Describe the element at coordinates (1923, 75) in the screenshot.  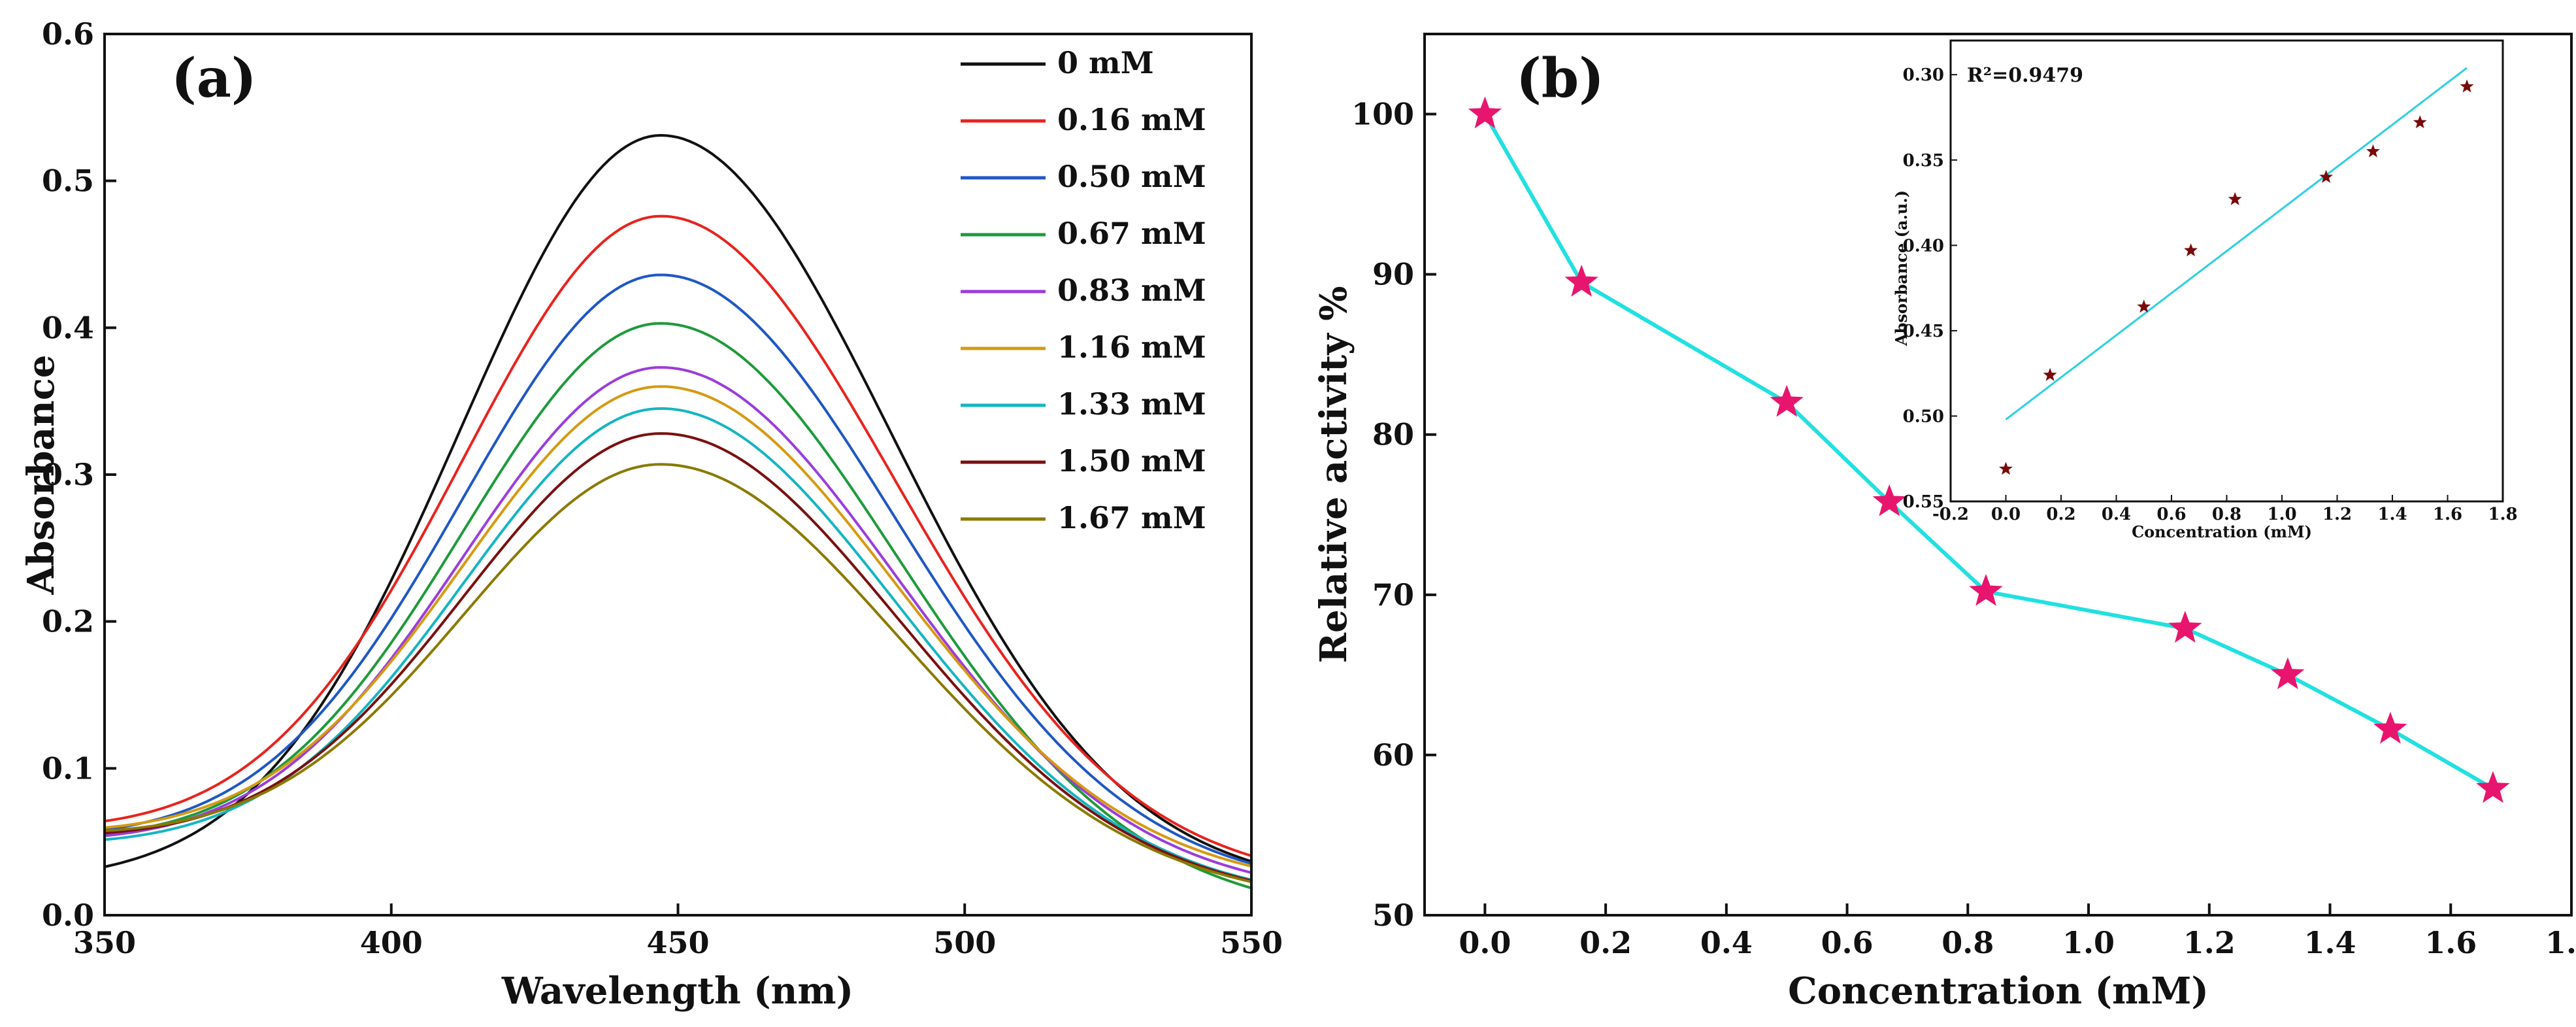
I see `inset-y-tick-label: 0.30` at that location.